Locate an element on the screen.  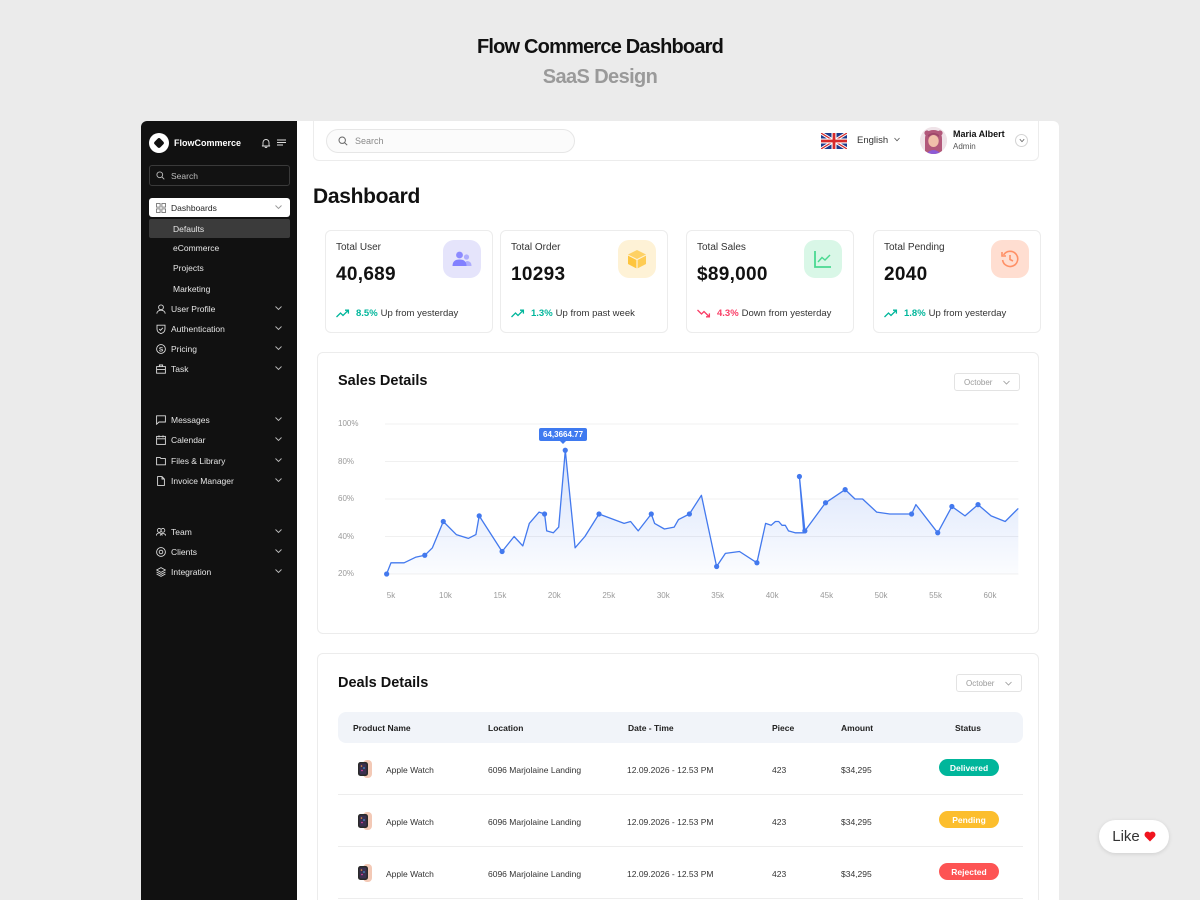
page-title: Dashboard is located at coordinates (366, 196).